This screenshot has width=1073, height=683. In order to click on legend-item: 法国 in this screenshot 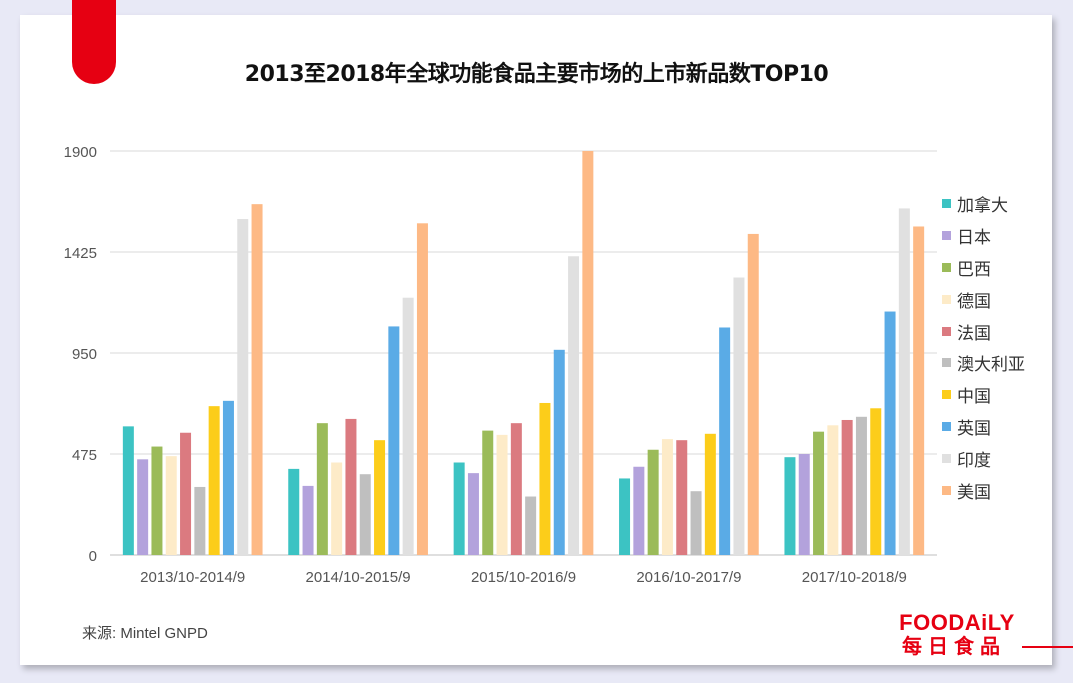, I will do `click(983, 331)`.